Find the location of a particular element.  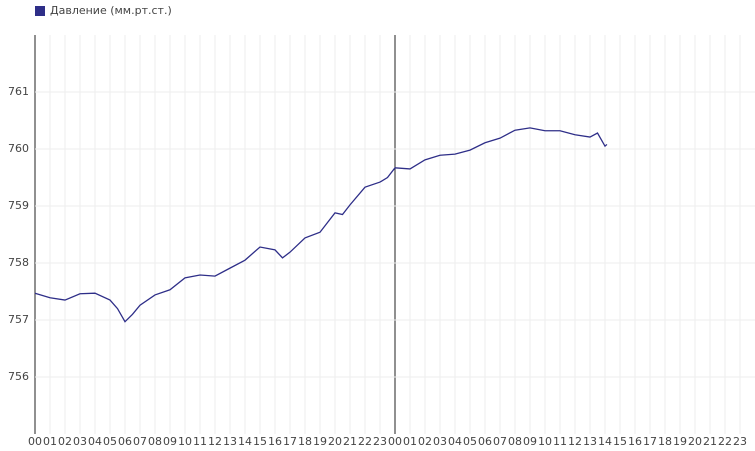

legend-swatch is located at coordinates (40, 11).